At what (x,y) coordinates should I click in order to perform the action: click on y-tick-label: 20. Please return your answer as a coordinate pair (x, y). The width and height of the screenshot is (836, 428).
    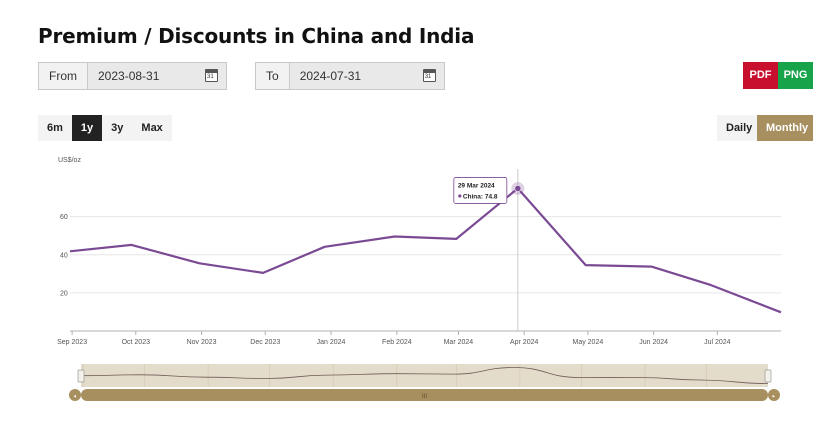
    Looking at the image, I should click on (64, 293).